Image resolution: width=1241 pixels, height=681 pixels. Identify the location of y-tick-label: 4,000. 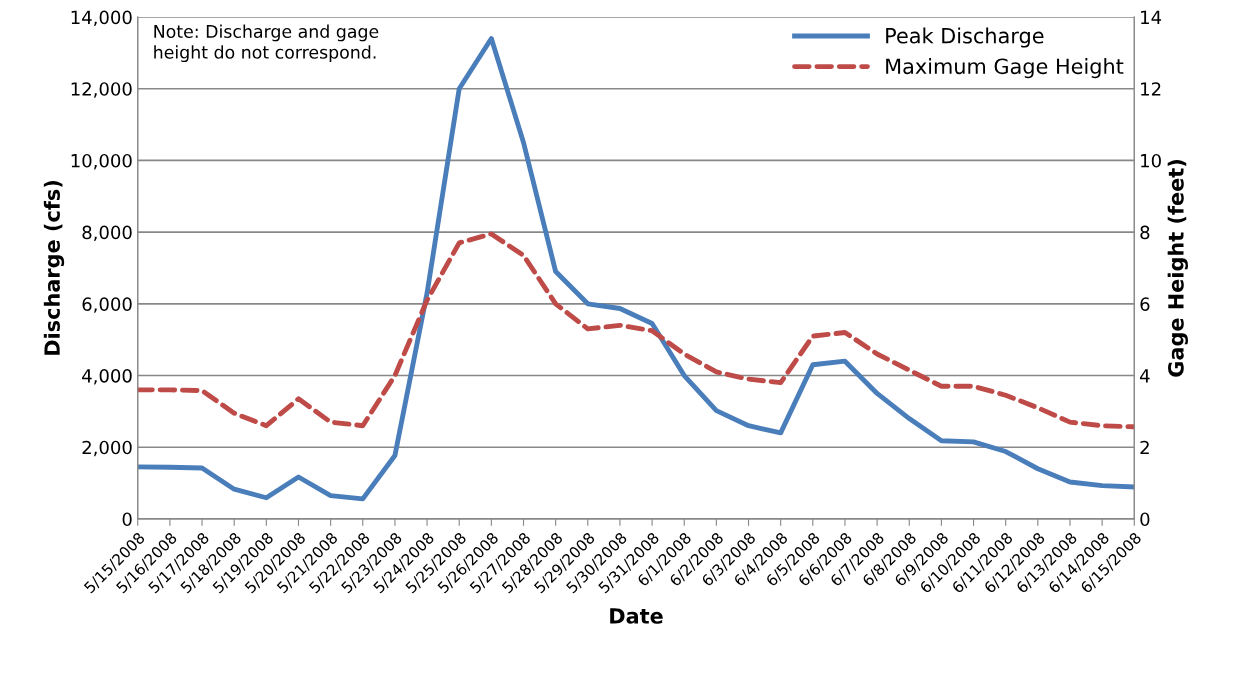
(107, 376).